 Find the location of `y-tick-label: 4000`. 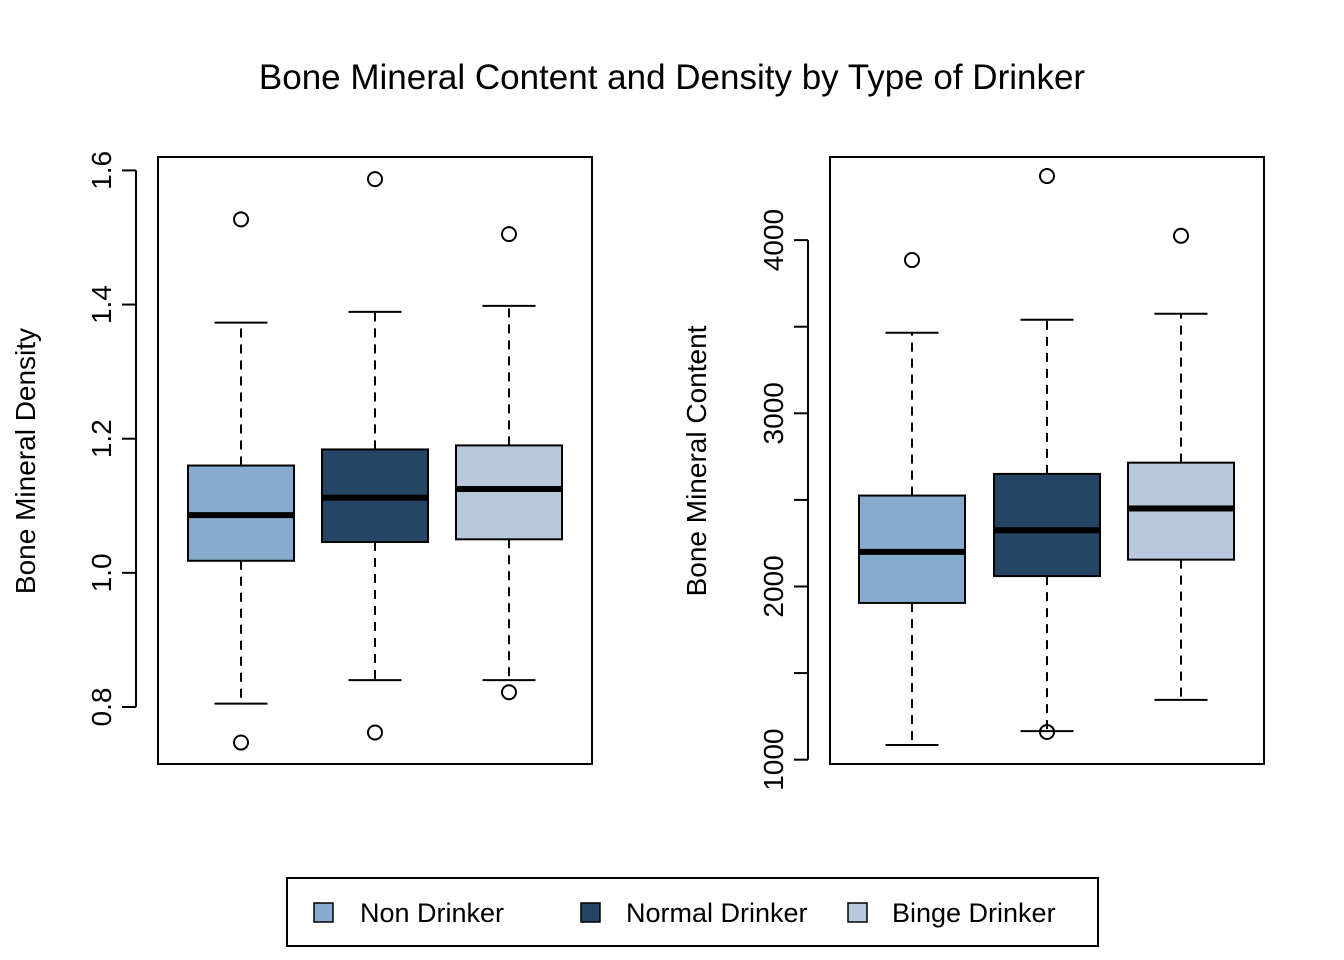

y-tick-label: 4000 is located at coordinates (773, 240).